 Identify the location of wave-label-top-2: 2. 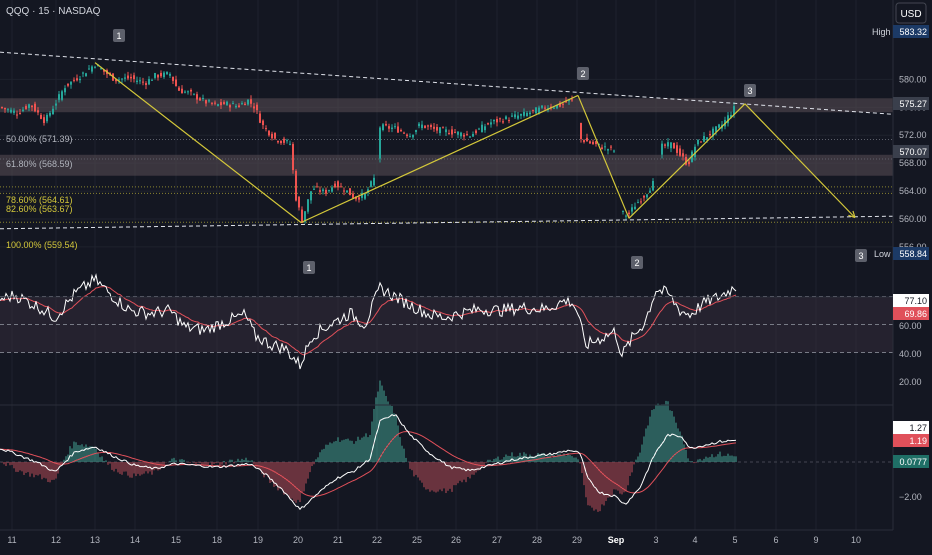
(583, 73).